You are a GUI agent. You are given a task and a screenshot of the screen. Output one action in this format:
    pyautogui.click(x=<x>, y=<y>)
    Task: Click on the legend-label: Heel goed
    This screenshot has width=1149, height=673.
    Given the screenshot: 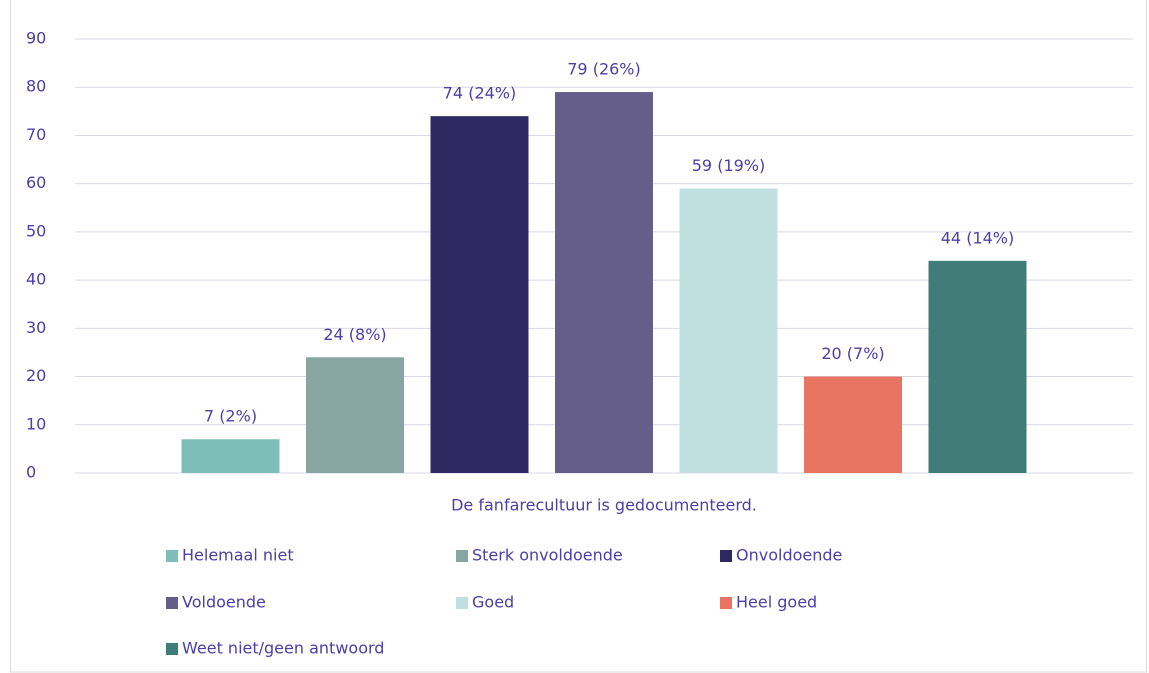 What is the action you would take?
    pyautogui.click(x=776, y=602)
    